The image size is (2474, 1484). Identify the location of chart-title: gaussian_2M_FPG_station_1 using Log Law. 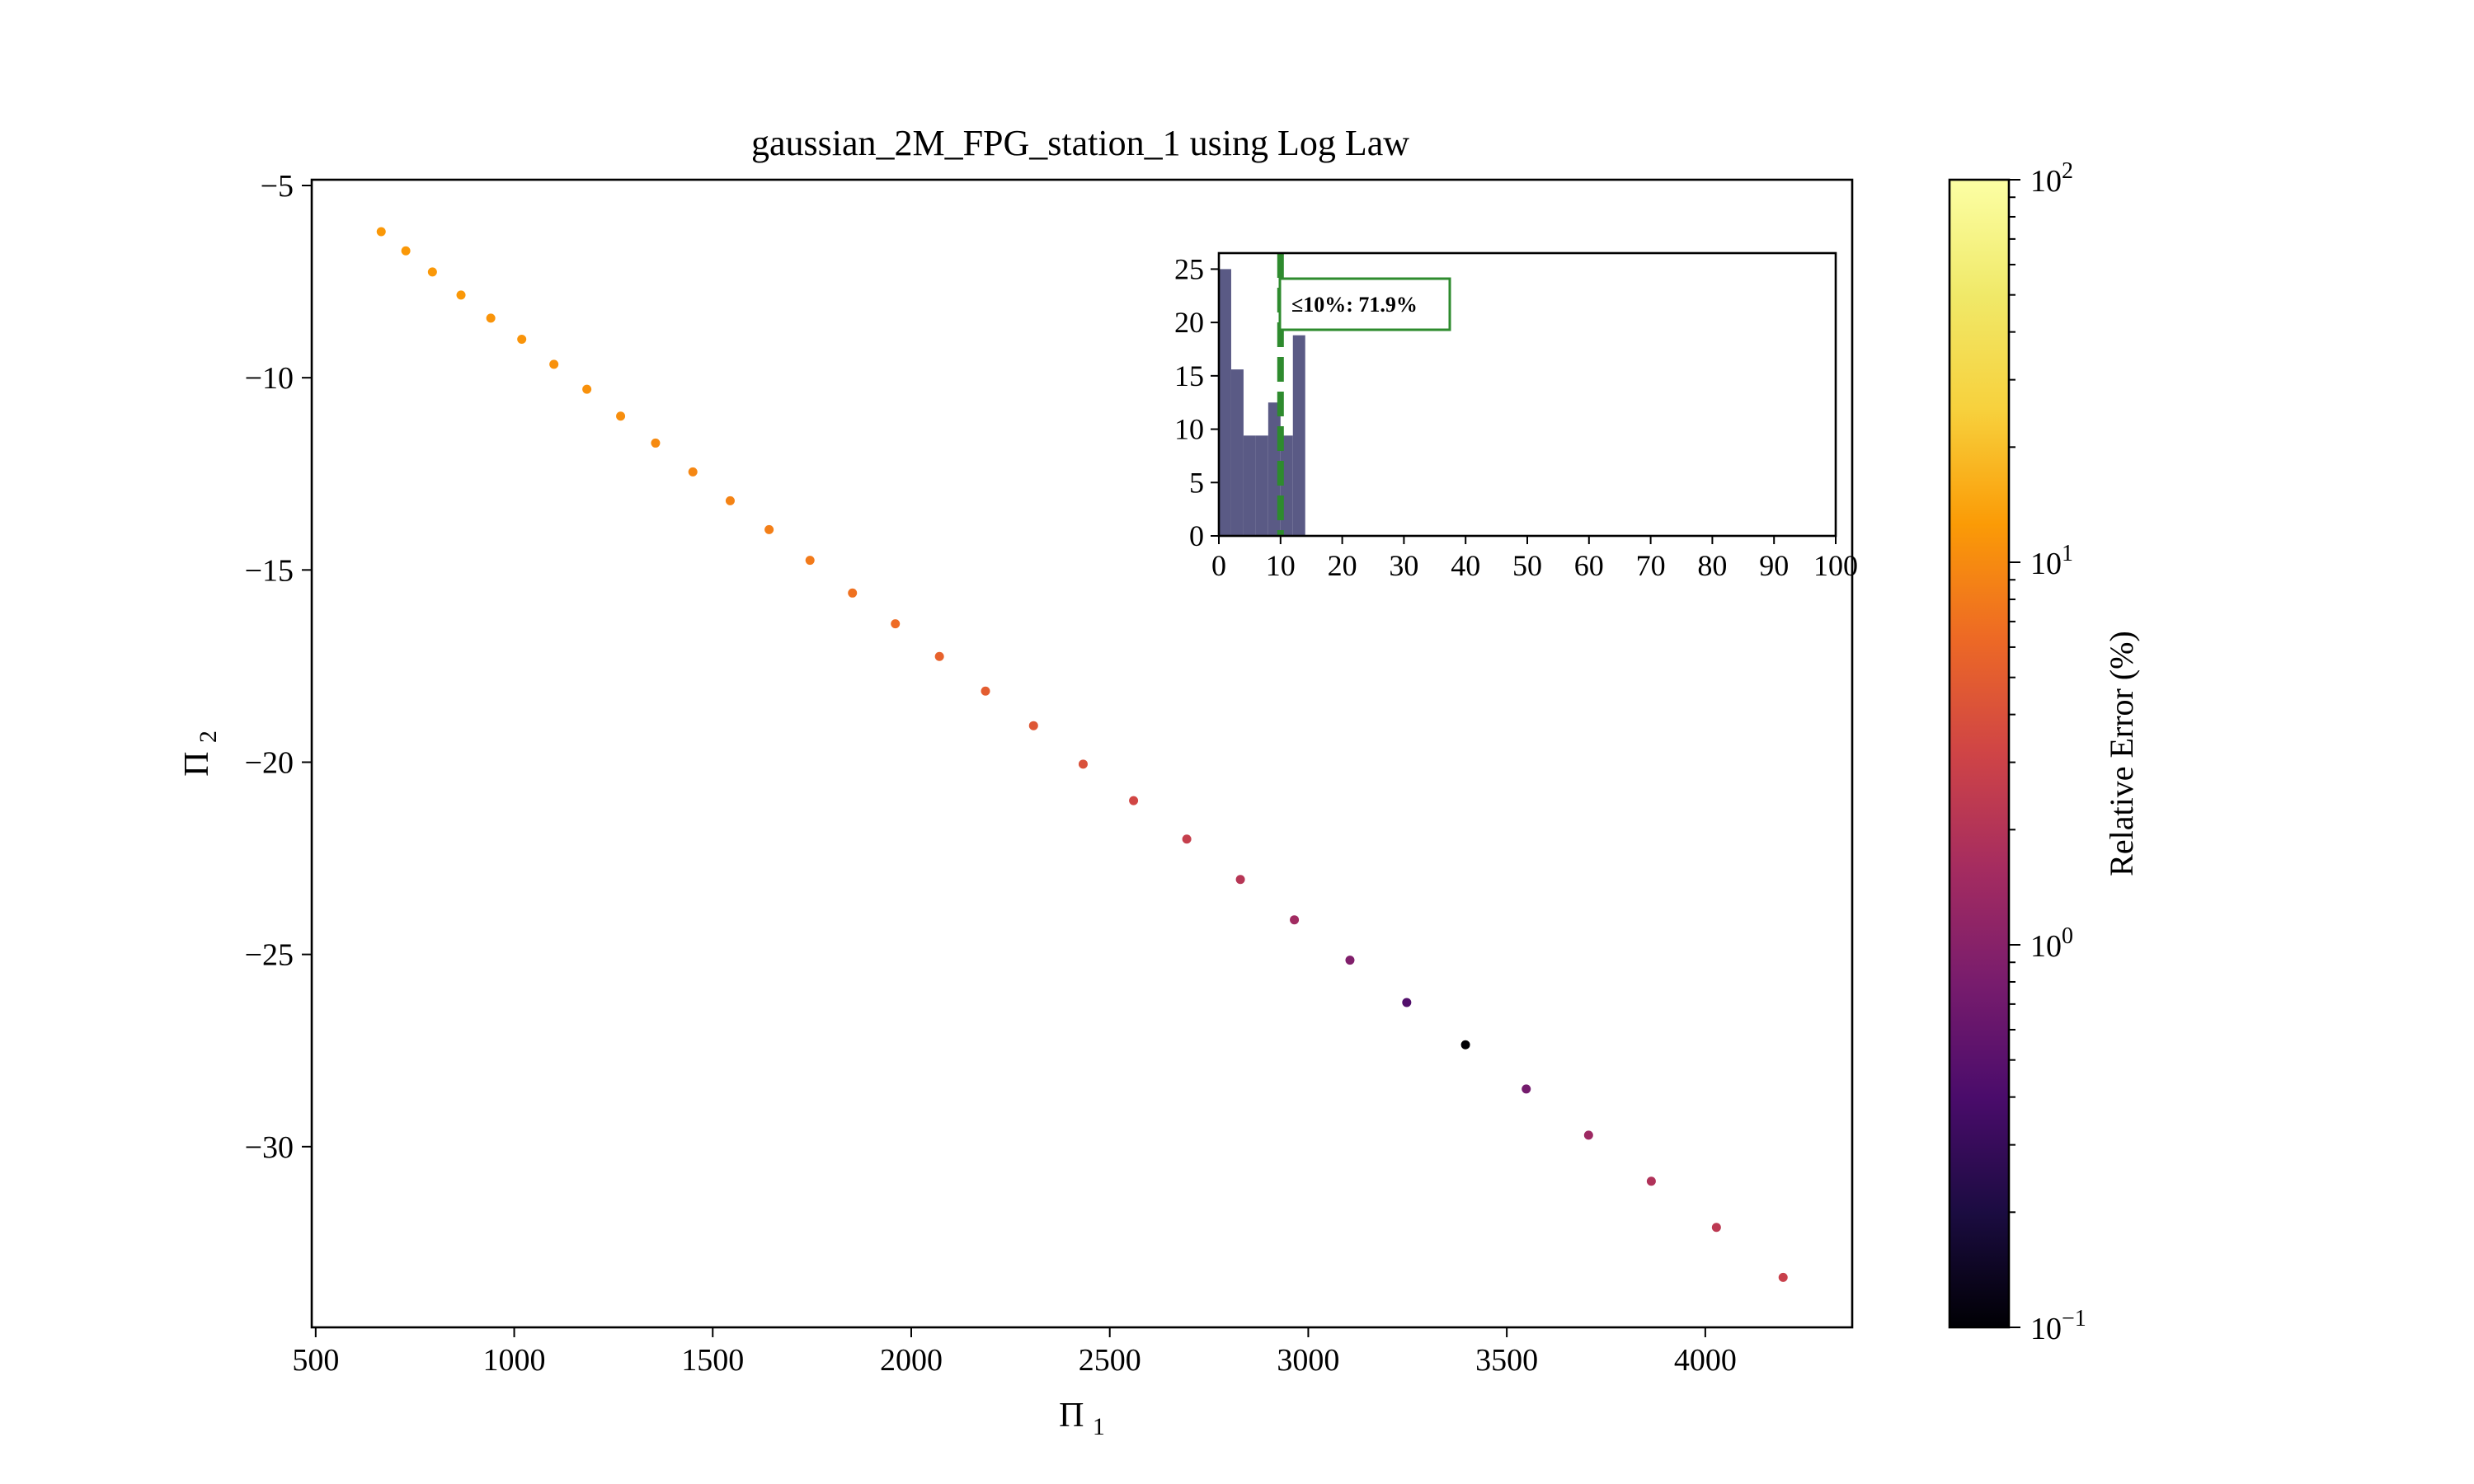
(1080, 143).